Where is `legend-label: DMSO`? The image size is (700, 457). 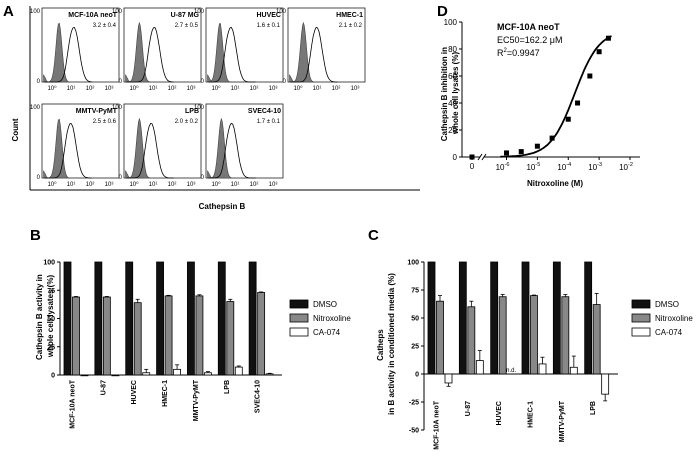 legend-label: DMSO is located at coordinates (325, 304).